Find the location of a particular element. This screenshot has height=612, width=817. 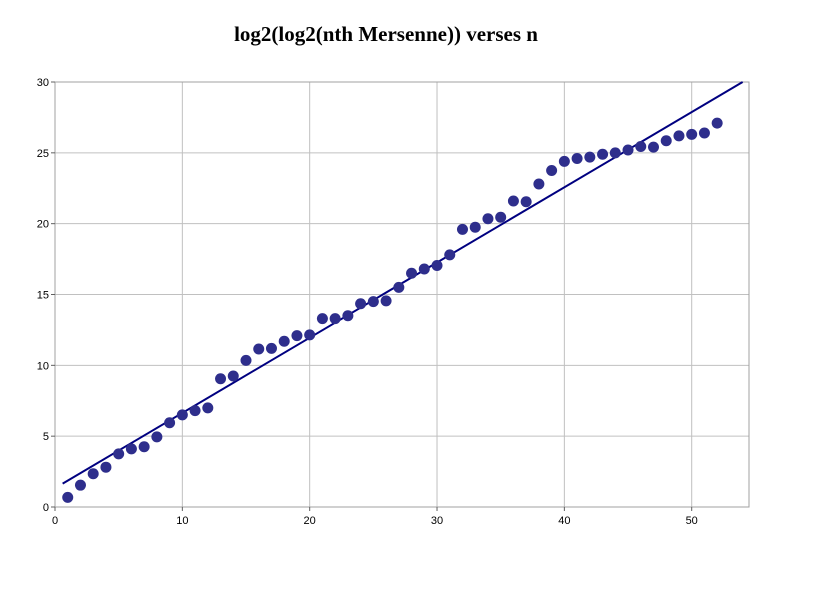

y-tick-label: 10 is located at coordinates (43, 366).